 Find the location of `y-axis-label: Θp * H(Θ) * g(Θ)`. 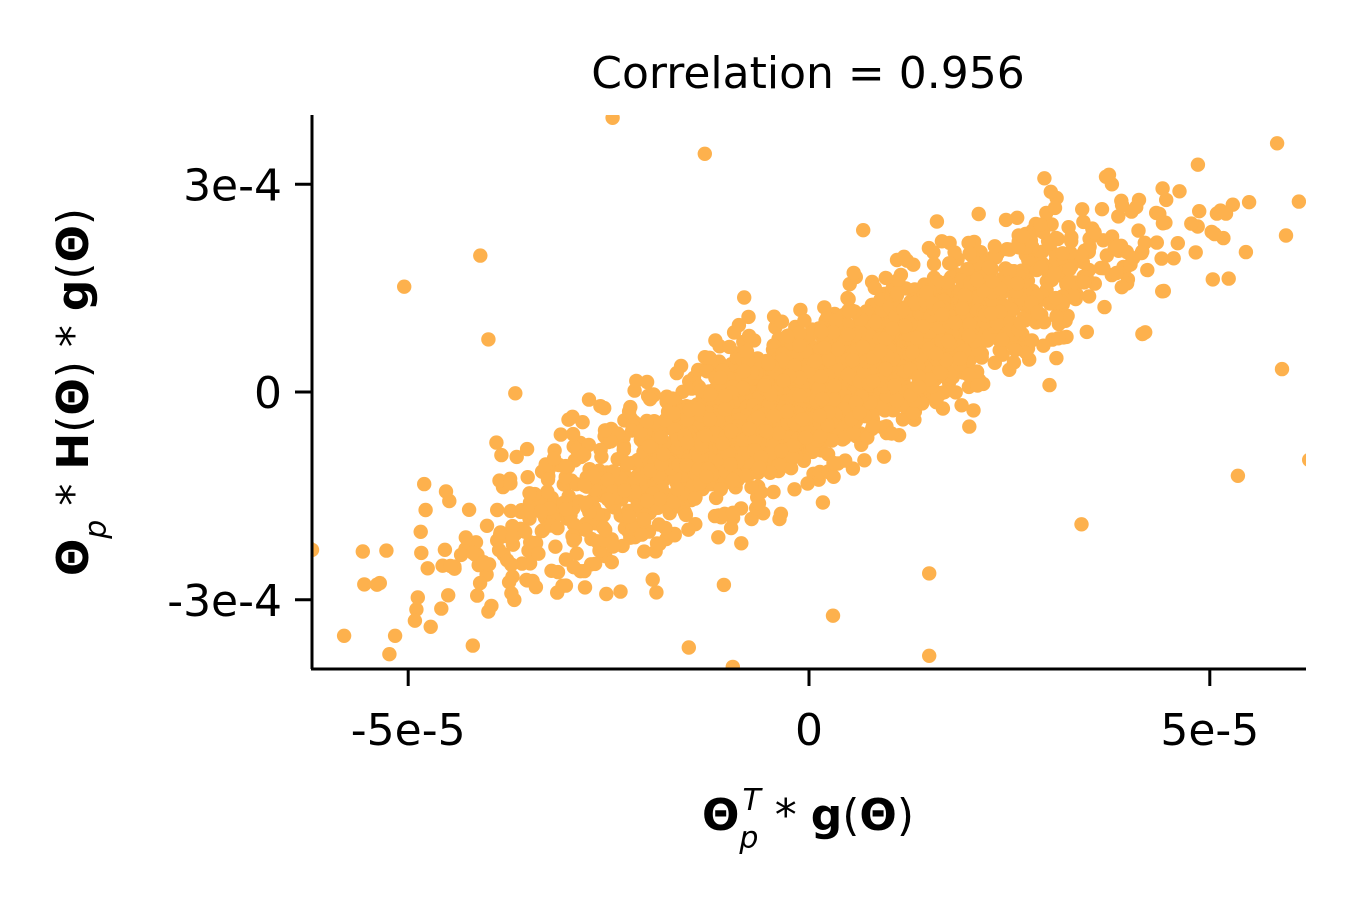

y-axis-label: Θp * H(Θ) * g(Θ) is located at coordinates (81, 392).